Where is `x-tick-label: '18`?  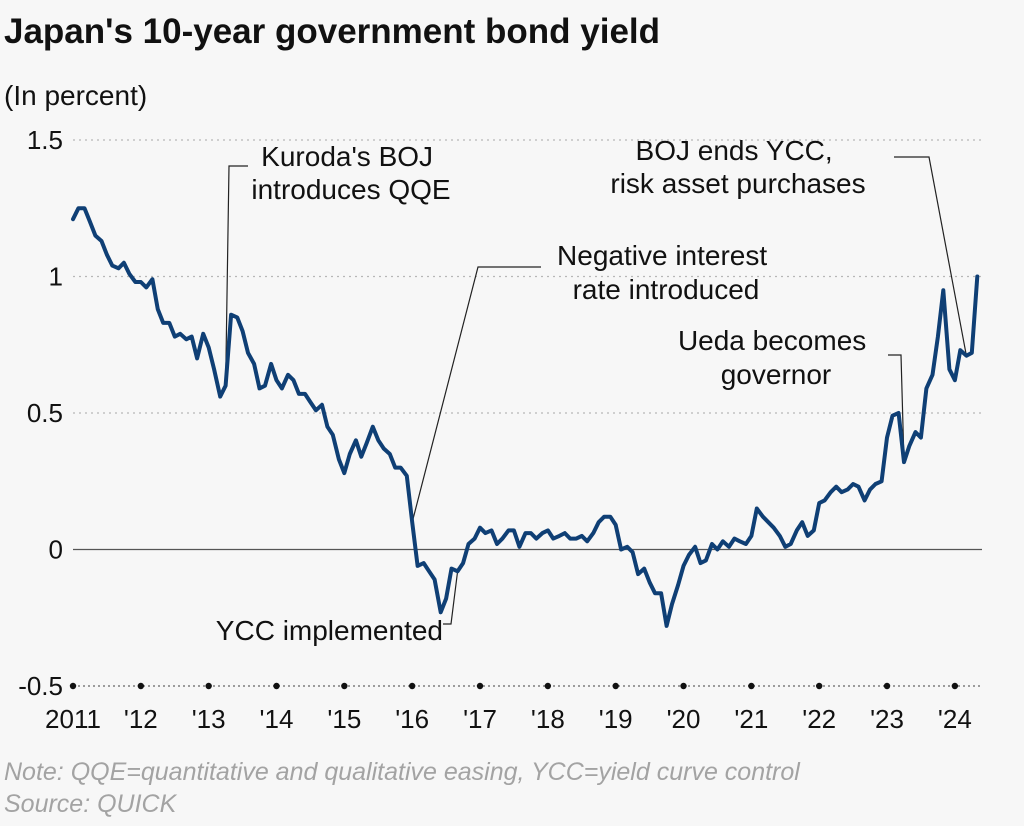 x-tick-label: '18 is located at coordinates (548, 719).